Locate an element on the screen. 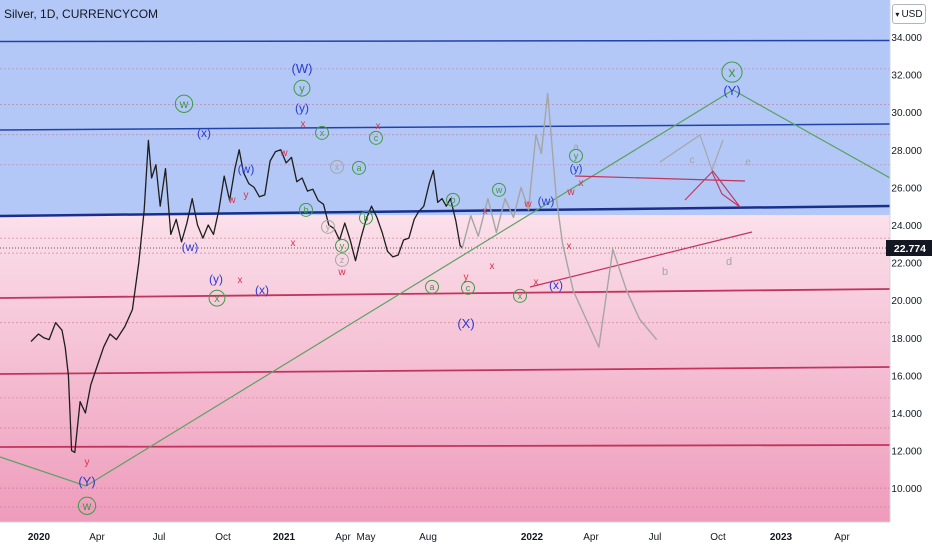 Image resolution: width=932 pixels, height=550 pixels. data-source: CURRENCYCOM is located at coordinates (110, 14).